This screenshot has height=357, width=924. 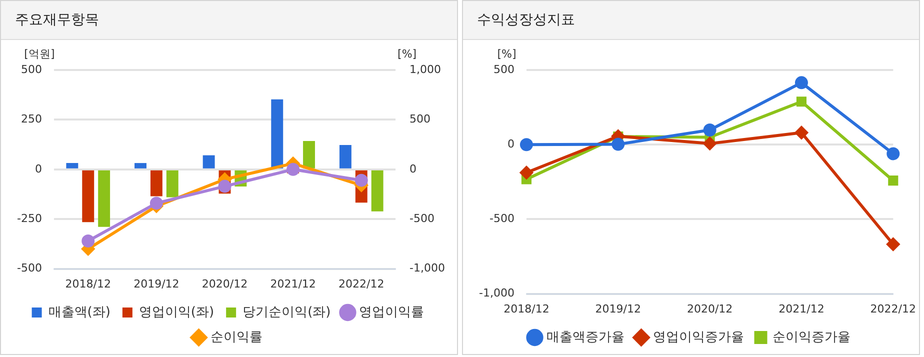 What do you see at coordinates (176, 312) in the screenshot?
I see `legend-label: 영업이익(좌)` at bounding box center [176, 312].